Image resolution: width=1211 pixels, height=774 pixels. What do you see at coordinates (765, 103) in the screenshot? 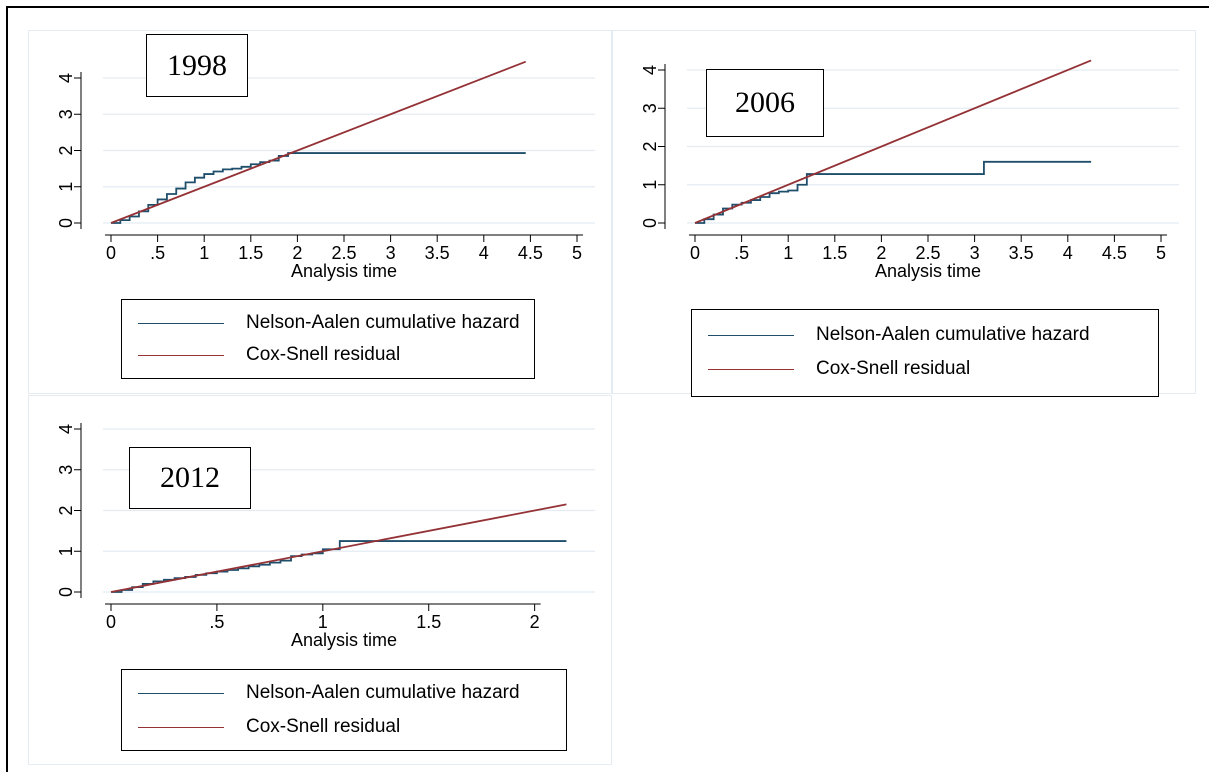
I see `year-label-2006: 2006` at bounding box center [765, 103].